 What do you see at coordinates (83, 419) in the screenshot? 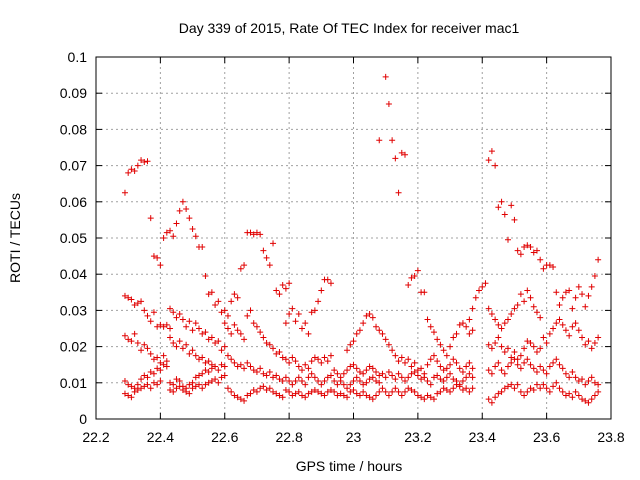
I see `y-tick-label: 0` at bounding box center [83, 419].